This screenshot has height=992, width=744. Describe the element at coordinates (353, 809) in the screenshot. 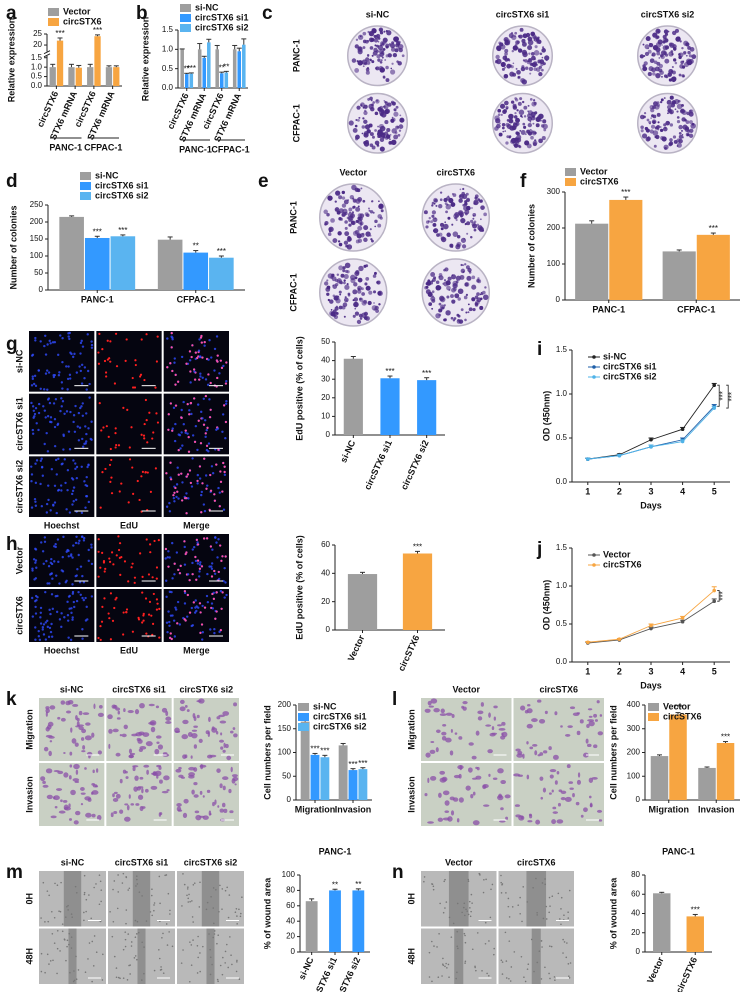

I see `x-tick-label: Invasion` at that location.